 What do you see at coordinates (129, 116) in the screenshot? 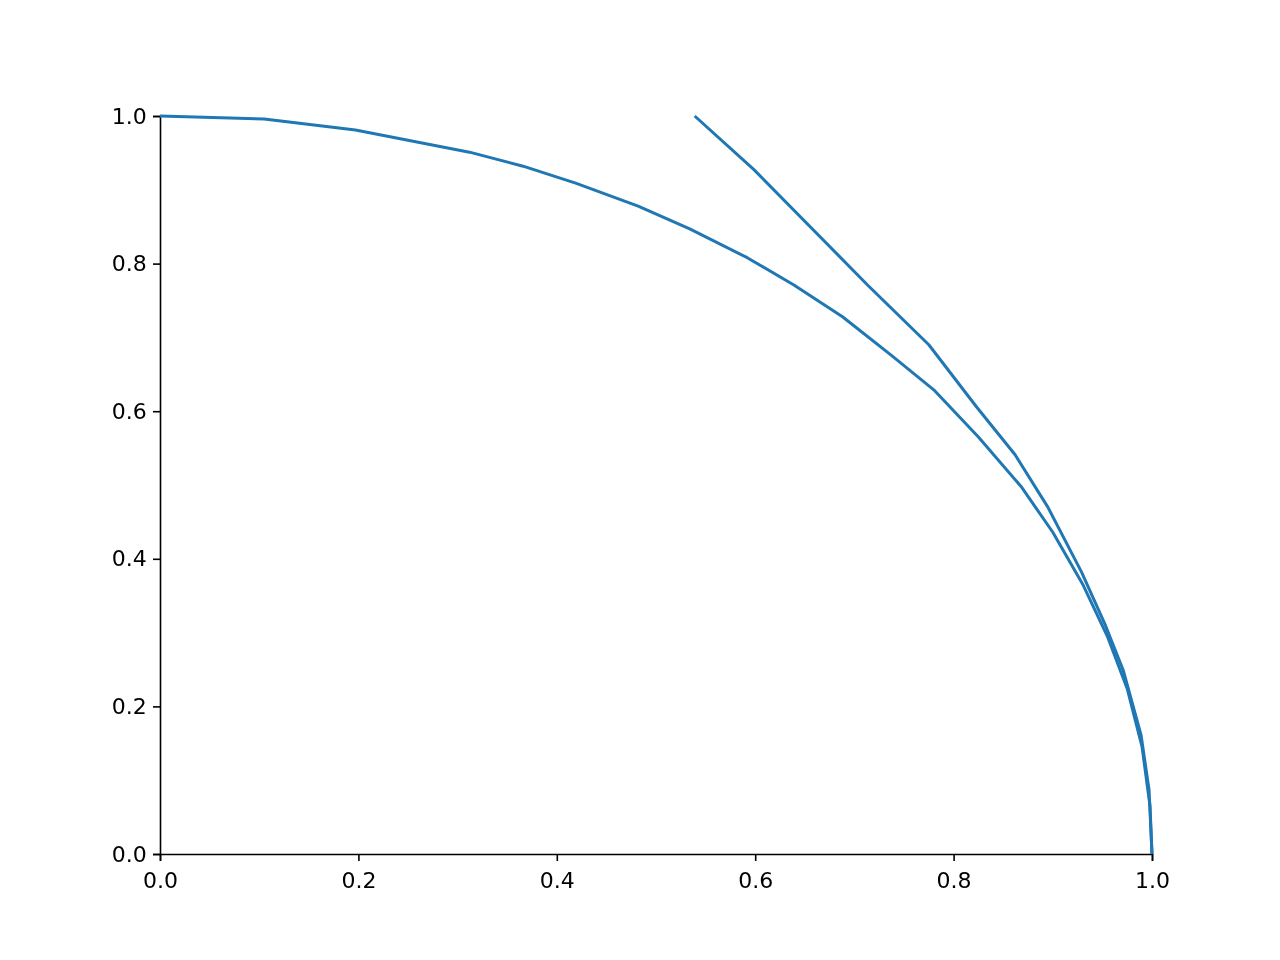
I see `y-tick-label: 1.0` at bounding box center [129, 116].